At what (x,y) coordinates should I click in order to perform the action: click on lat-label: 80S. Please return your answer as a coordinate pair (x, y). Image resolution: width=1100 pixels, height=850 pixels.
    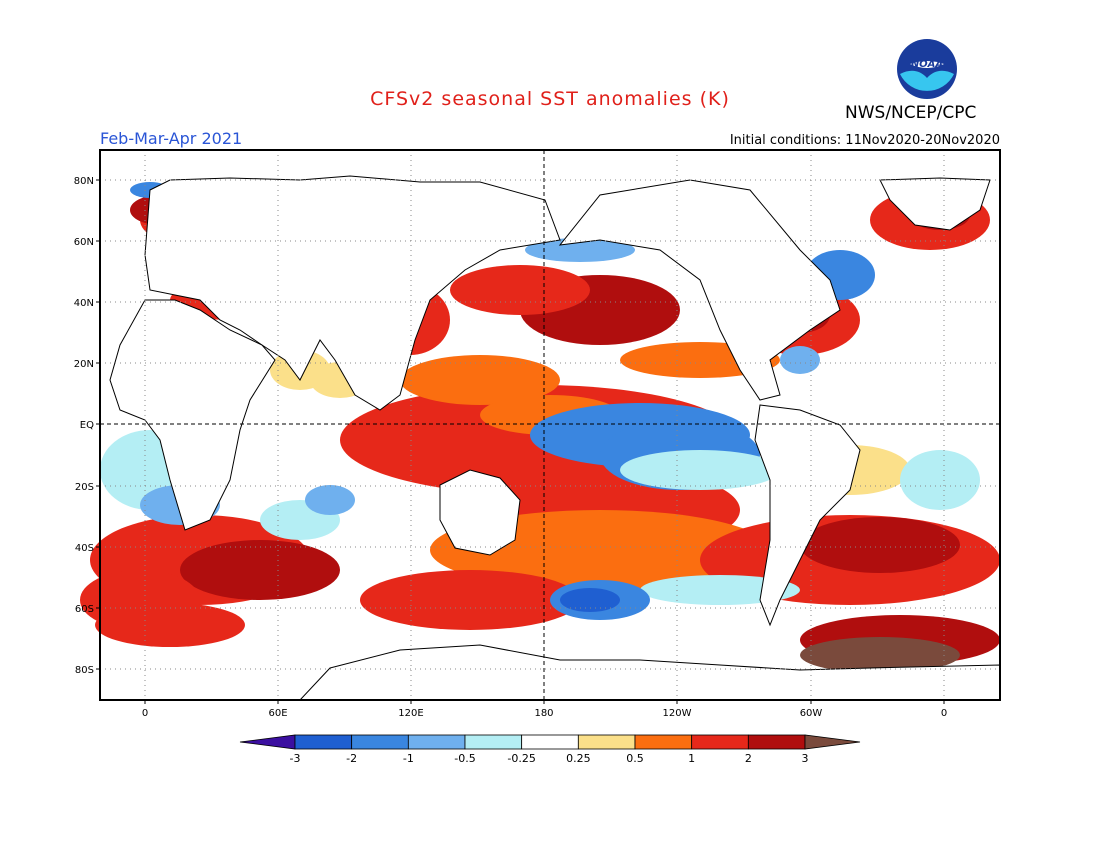
    Looking at the image, I should click on (84, 670).